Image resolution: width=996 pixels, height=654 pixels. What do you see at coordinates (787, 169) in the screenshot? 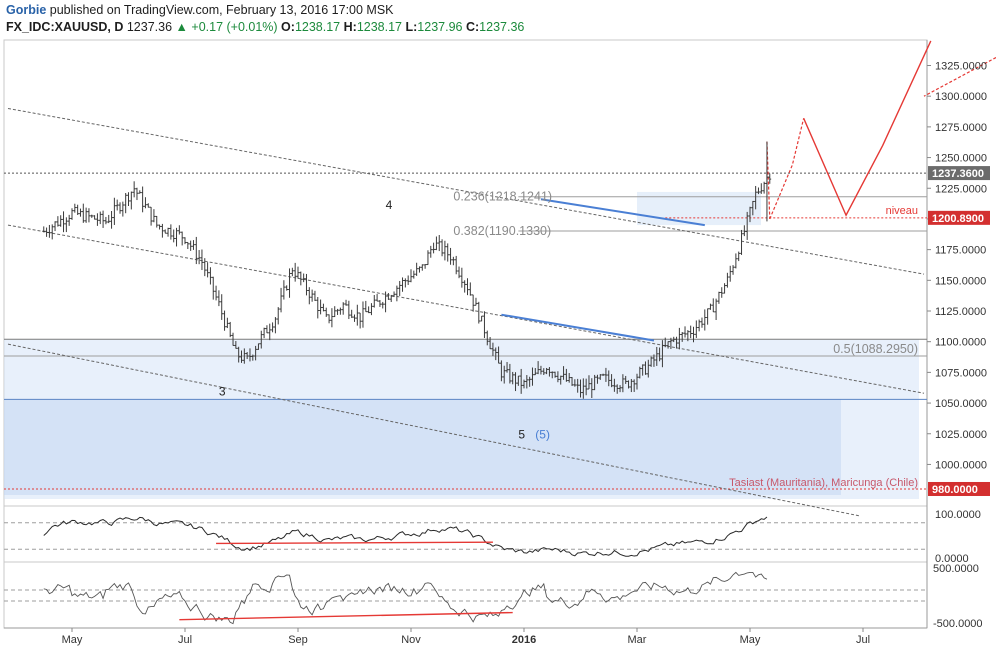
I see `projection-dashed-path` at bounding box center [787, 169].